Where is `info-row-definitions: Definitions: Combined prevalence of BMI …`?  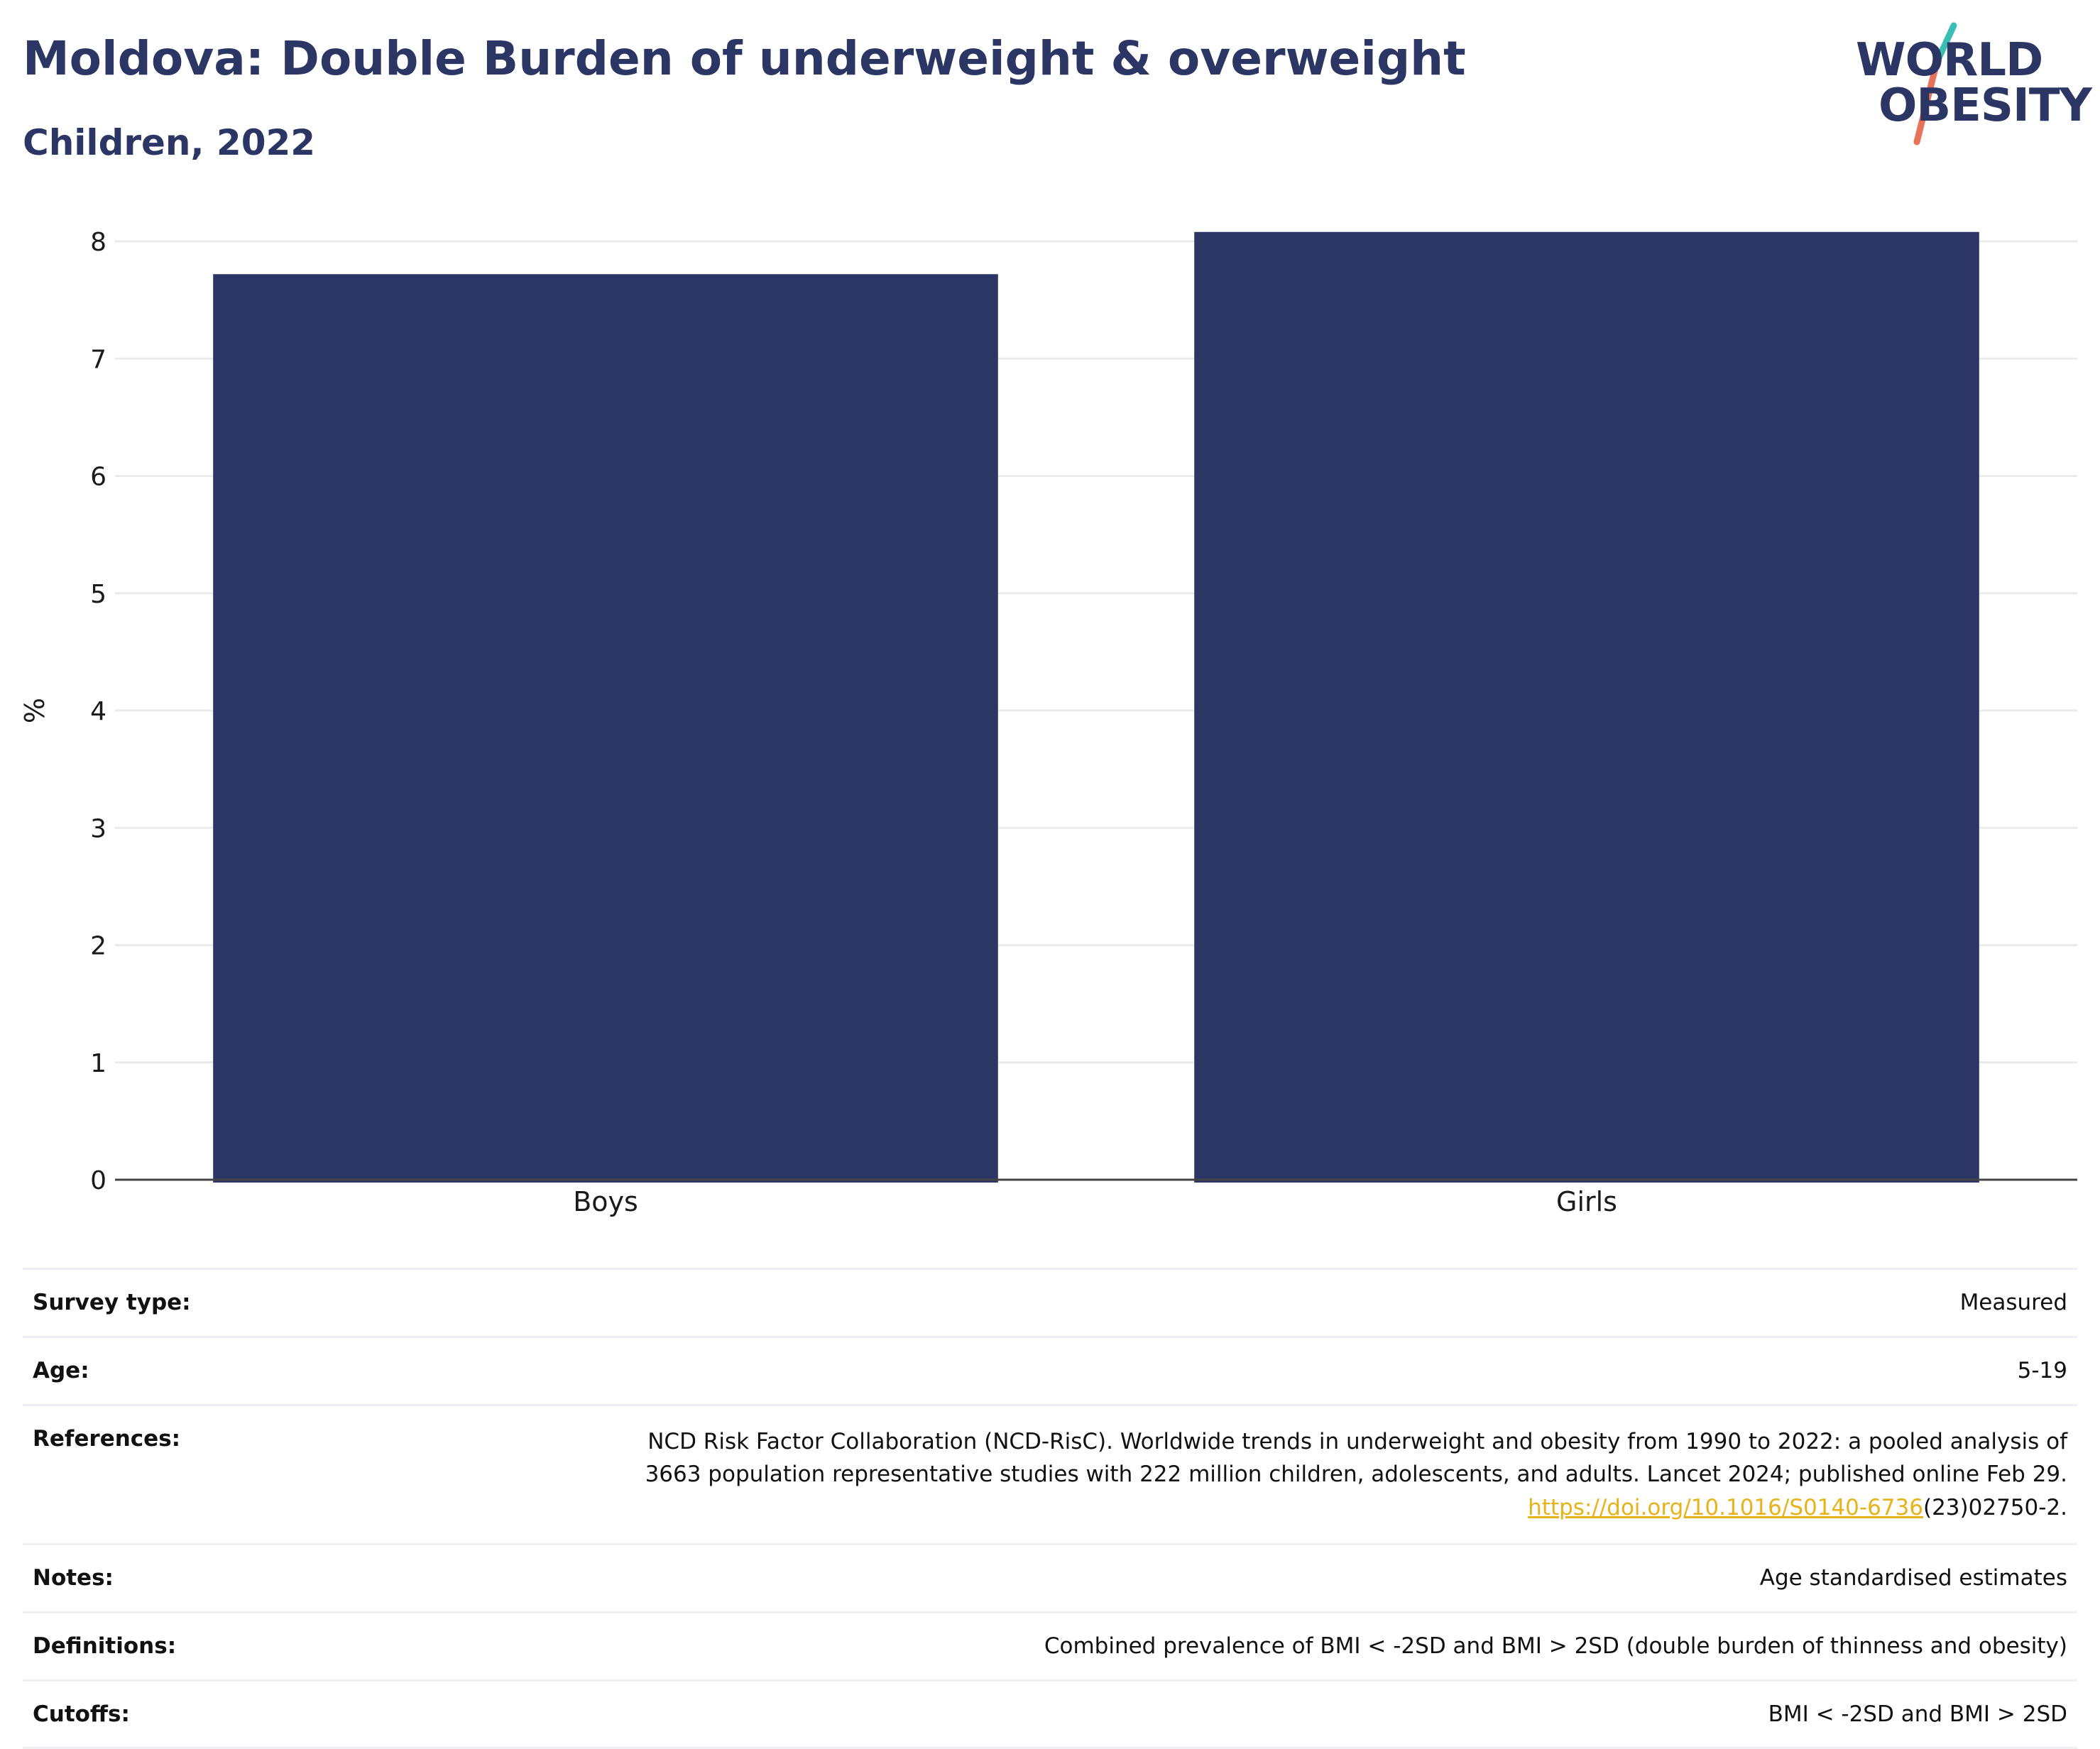
info-row-definitions: Definitions: Combined prevalence of BMI … is located at coordinates (1050, 1647).